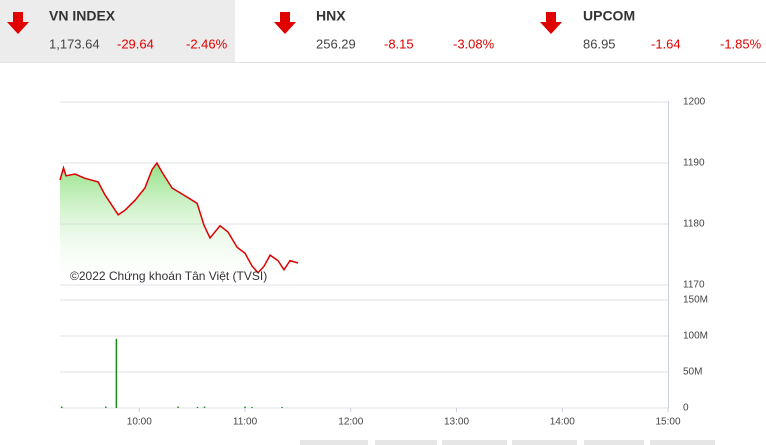  Describe the element at coordinates (694, 102) in the screenshot. I see `y-tick-label: 1200` at that location.